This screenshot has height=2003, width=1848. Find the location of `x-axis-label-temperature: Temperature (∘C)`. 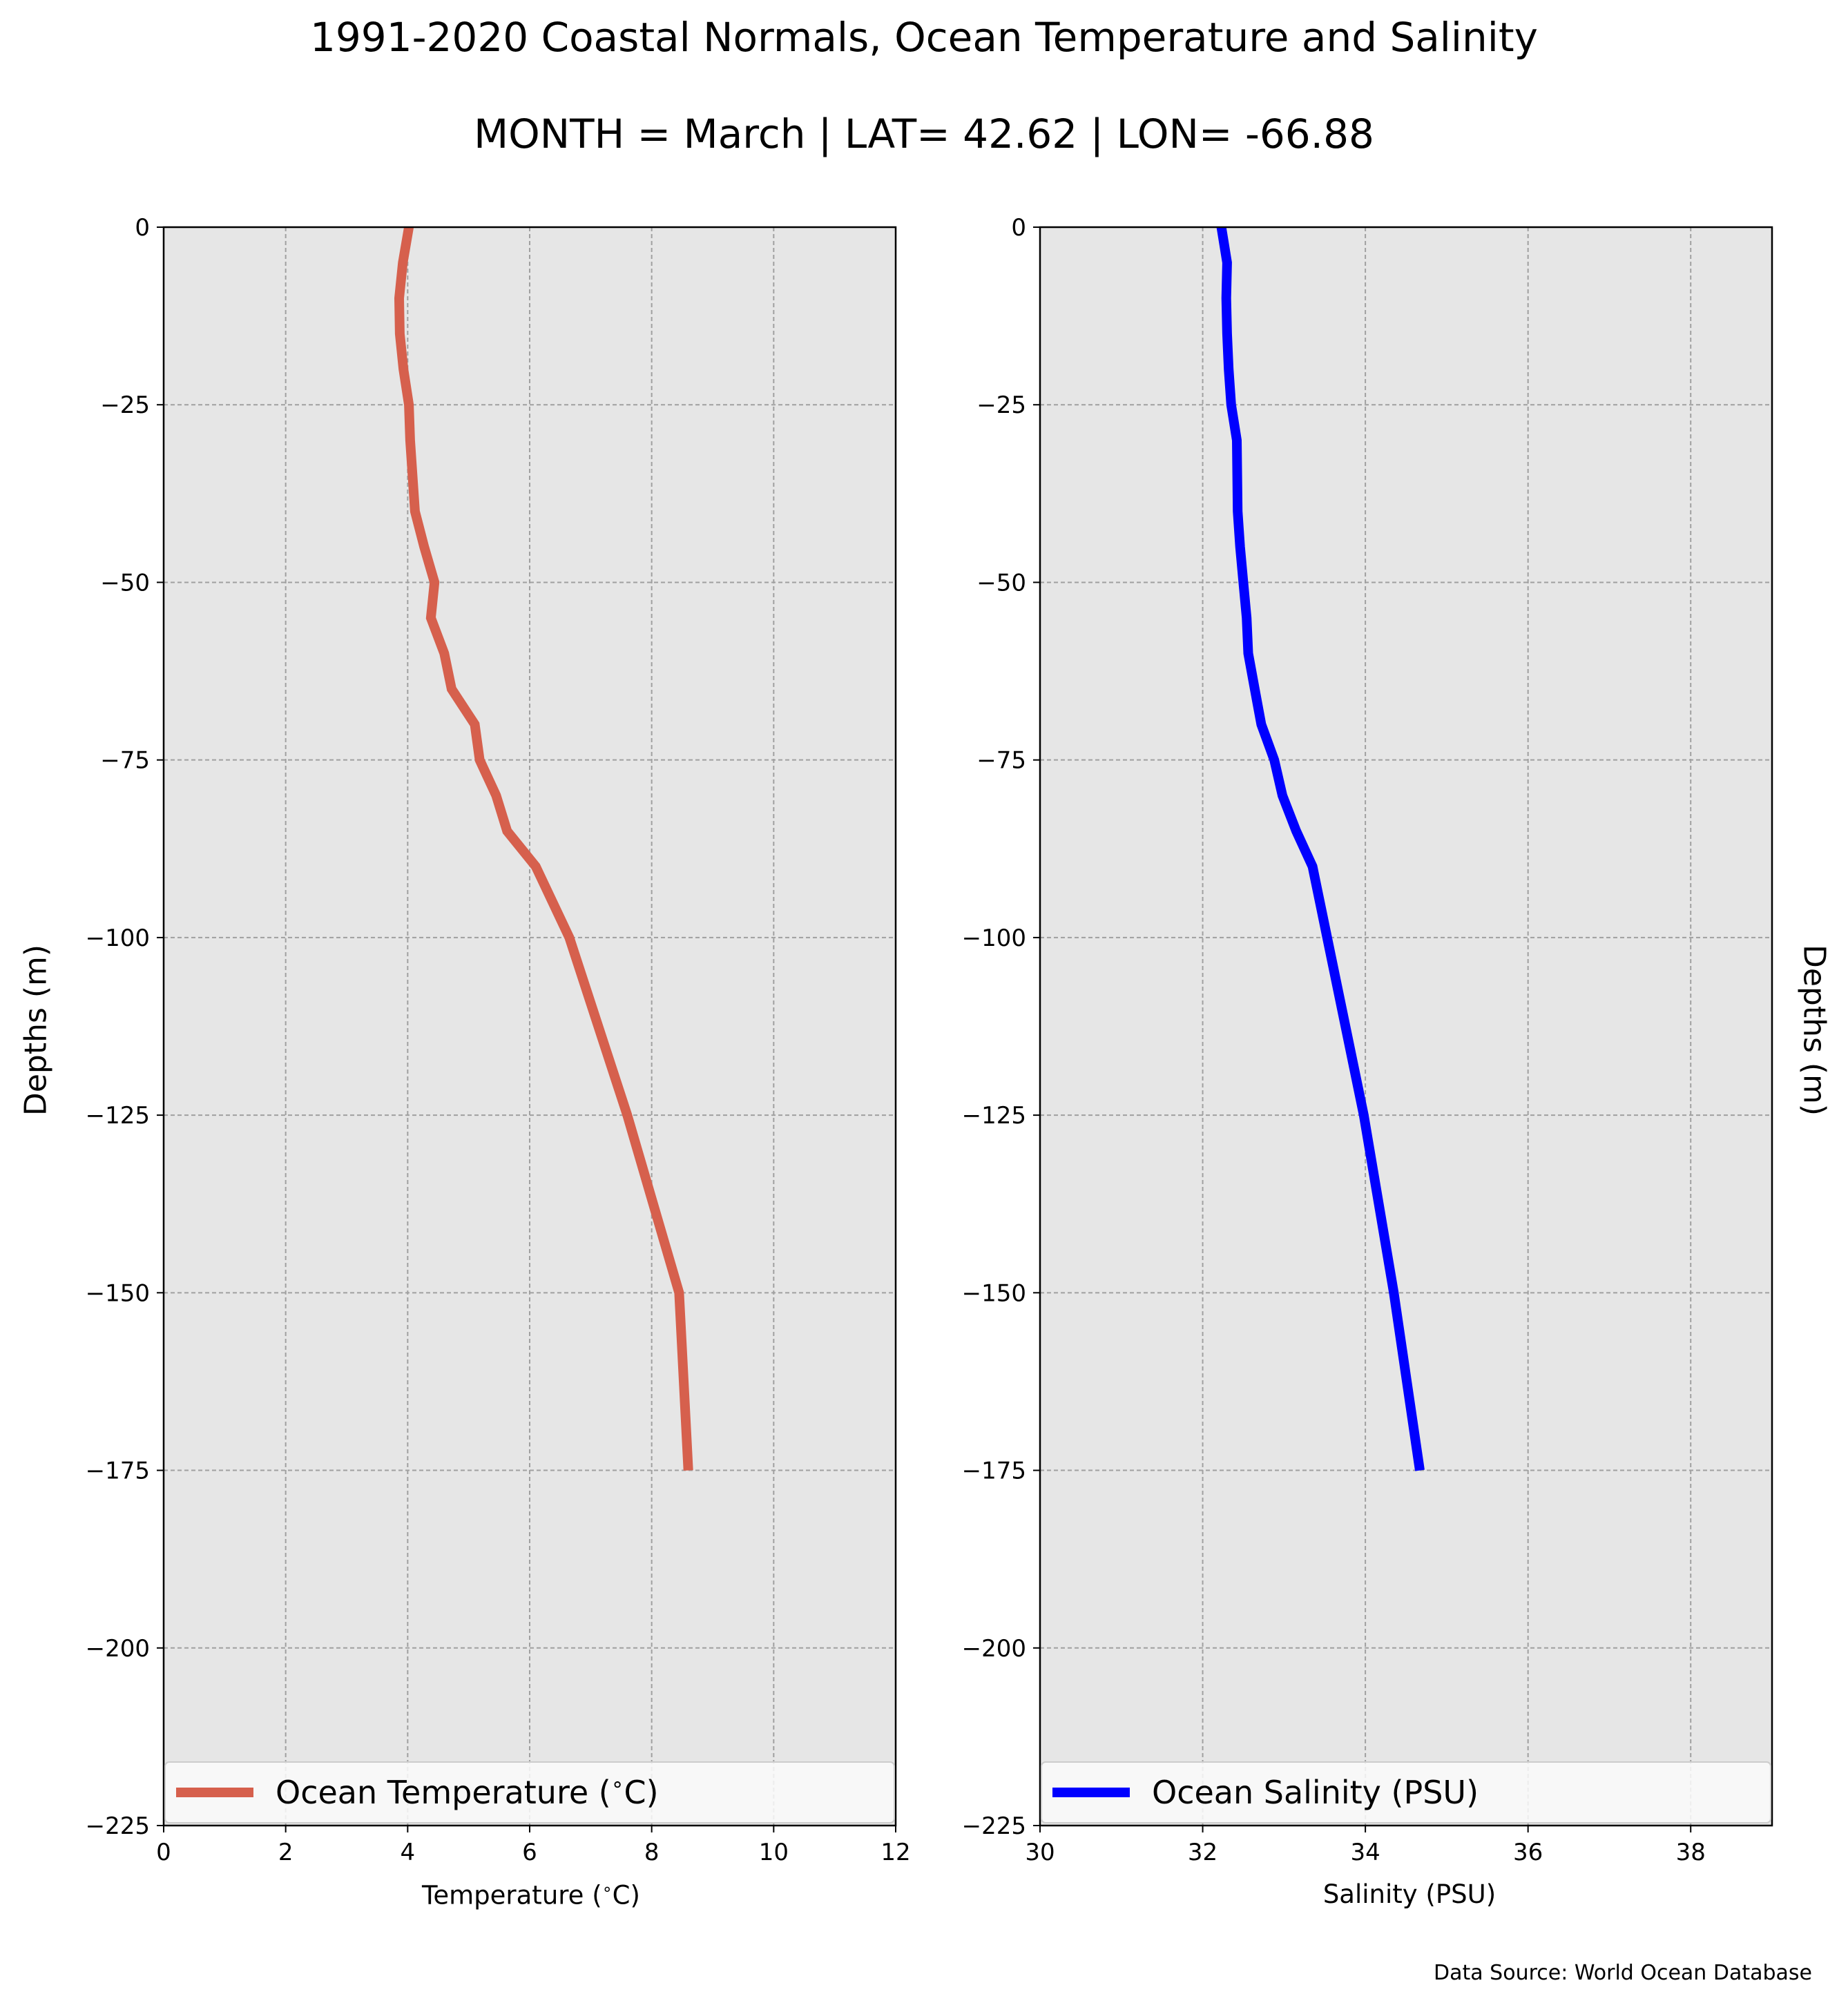

x-axis-label-temperature: Temperature (∘C) is located at coordinates (531, 1895).